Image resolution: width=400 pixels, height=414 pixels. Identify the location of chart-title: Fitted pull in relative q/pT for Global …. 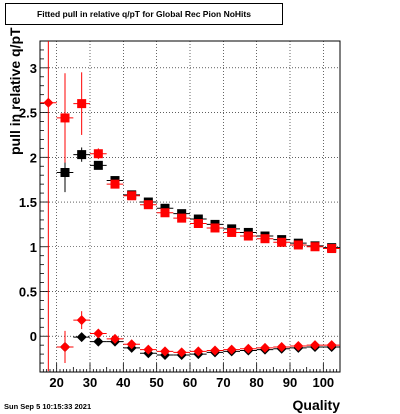
(144, 14).